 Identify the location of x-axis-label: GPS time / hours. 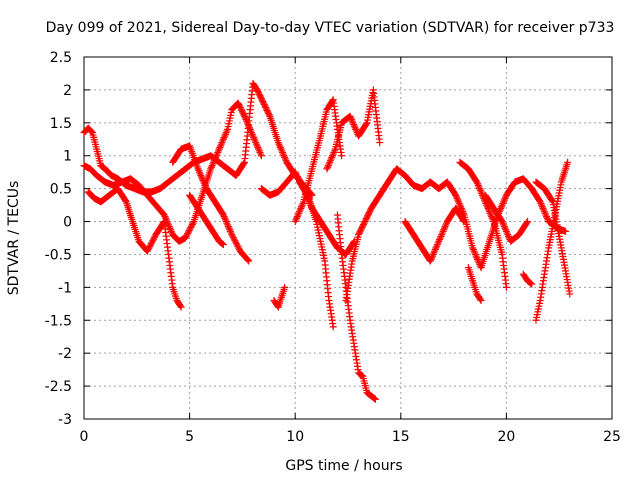
(343, 466).